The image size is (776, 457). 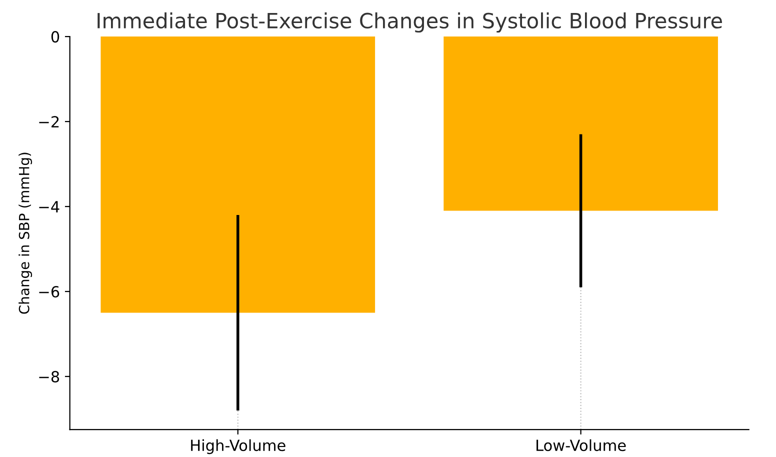 I want to click on y-tick-label: −2, so click(x=49, y=122).